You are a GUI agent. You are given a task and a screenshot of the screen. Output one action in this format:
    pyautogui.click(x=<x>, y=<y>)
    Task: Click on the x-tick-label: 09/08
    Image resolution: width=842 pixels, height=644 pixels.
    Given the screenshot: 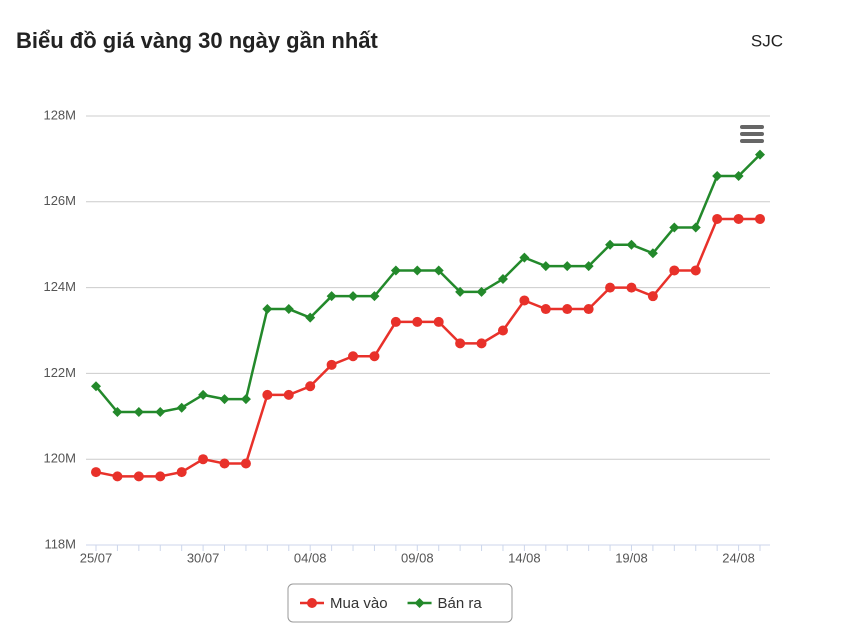 What is the action you would take?
    pyautogui.click(x=417, y=557)
    